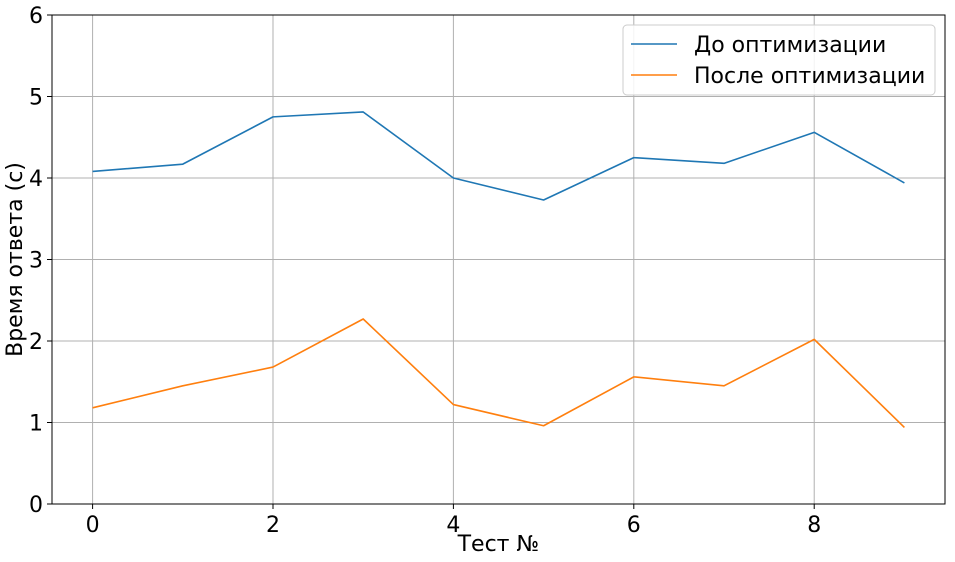  What do you see at coordinates (36, 16) in the screenshot?
I see `y-tick-label: 6` at bounding box center [36, 16].